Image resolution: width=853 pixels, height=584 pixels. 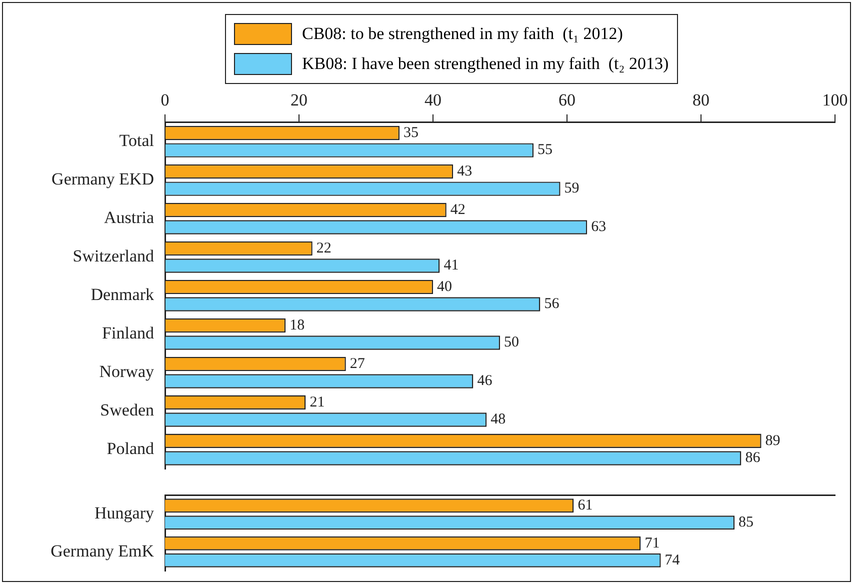 I want to click on x-tick-label: 80, so click(x=701, y=100).